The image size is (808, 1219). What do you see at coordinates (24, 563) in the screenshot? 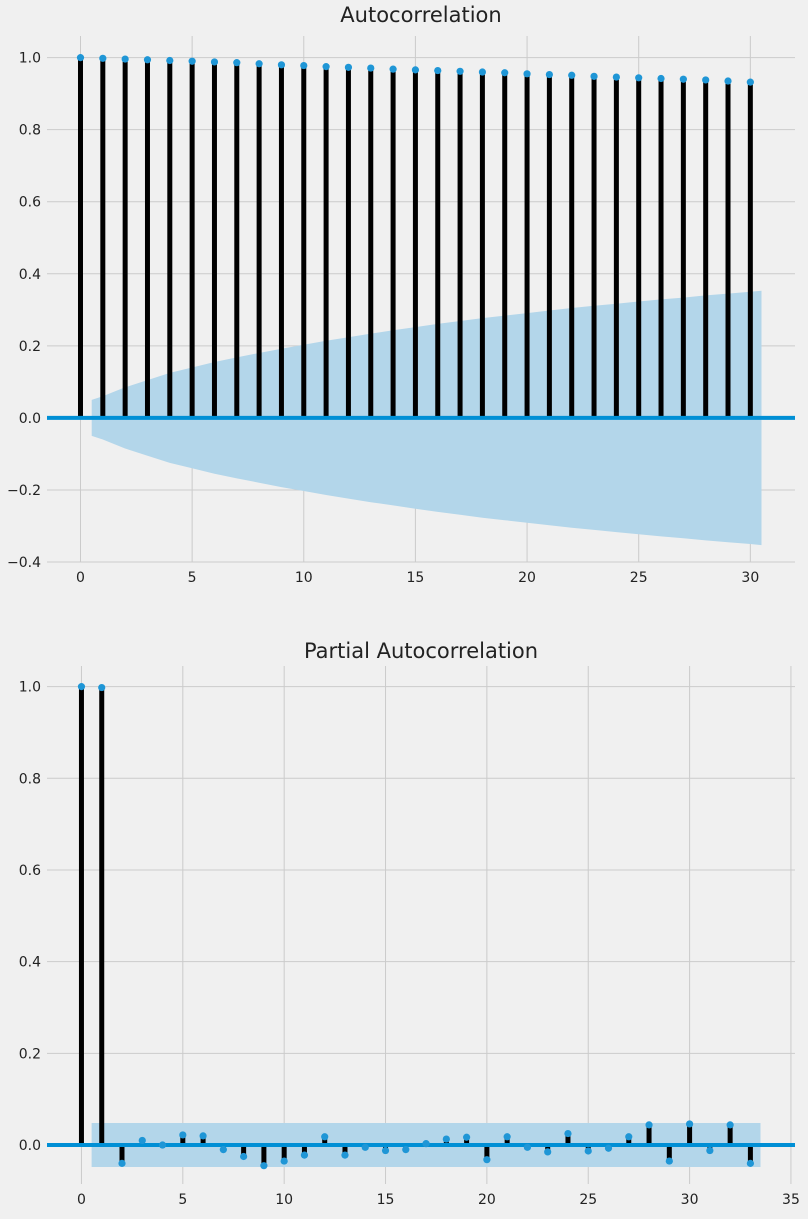
I see `y-tick-label: −0.4` at bounding box center [24, 563].